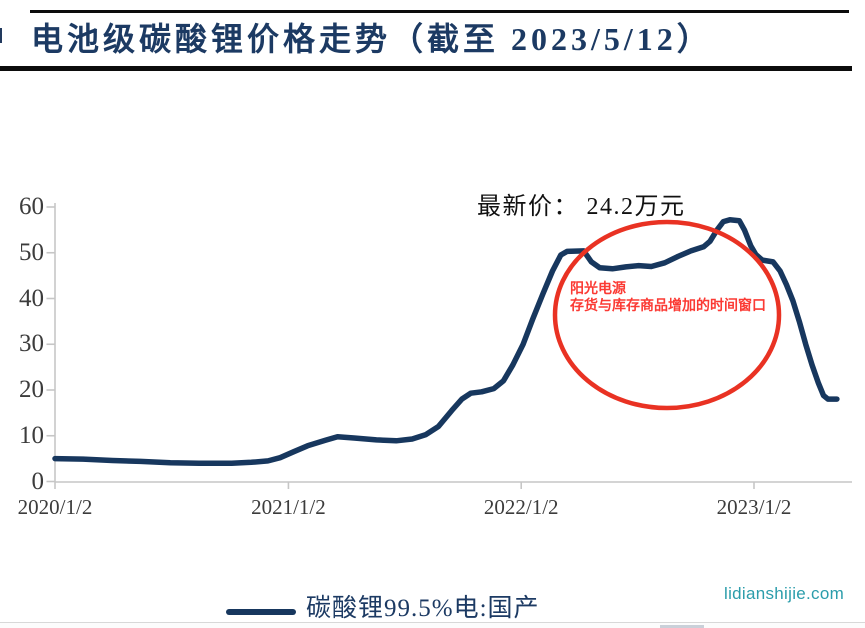  Describe the element at coordinates (426, 68) in the screenshot. I see `title-bottom-rule` at that location.